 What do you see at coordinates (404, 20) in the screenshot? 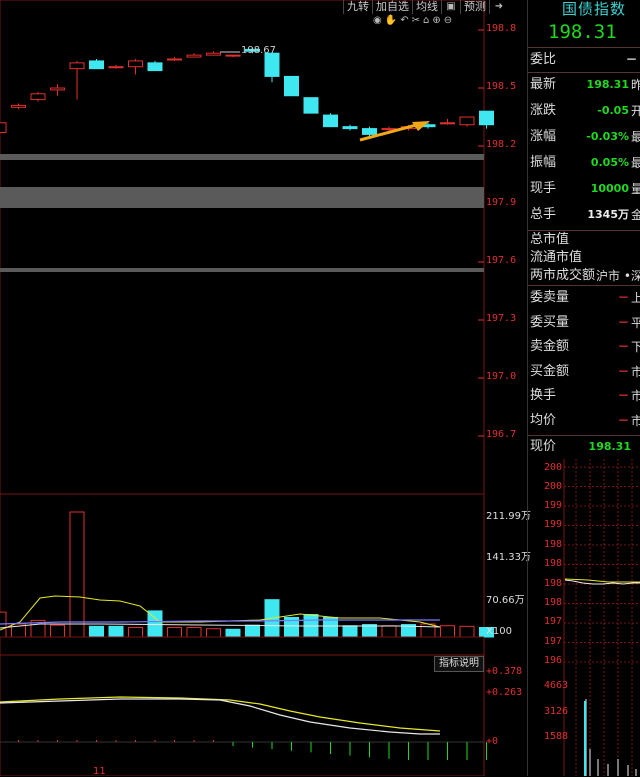
I see `undo-icon: ↶` at bounding box center [404, 20].